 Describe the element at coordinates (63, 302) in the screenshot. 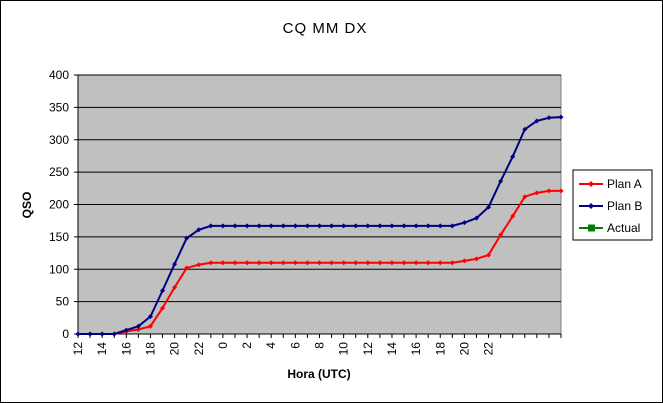

I see `y-tick-label: 50` at that location.